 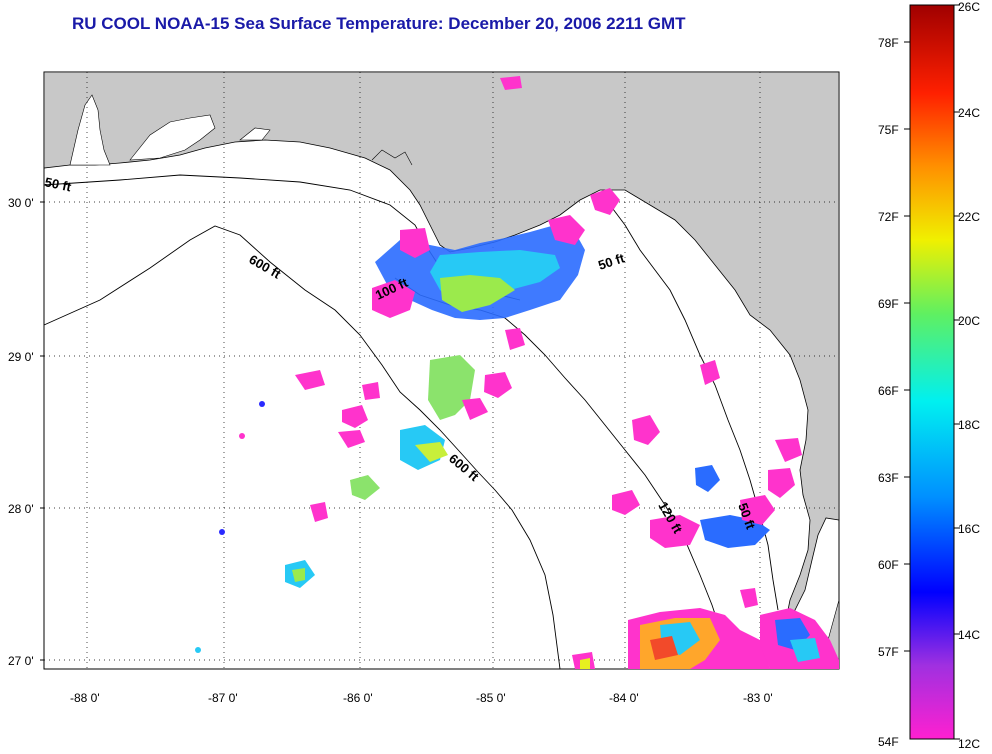 I want to click on colorbar-scale, so click(x=932, y=372).